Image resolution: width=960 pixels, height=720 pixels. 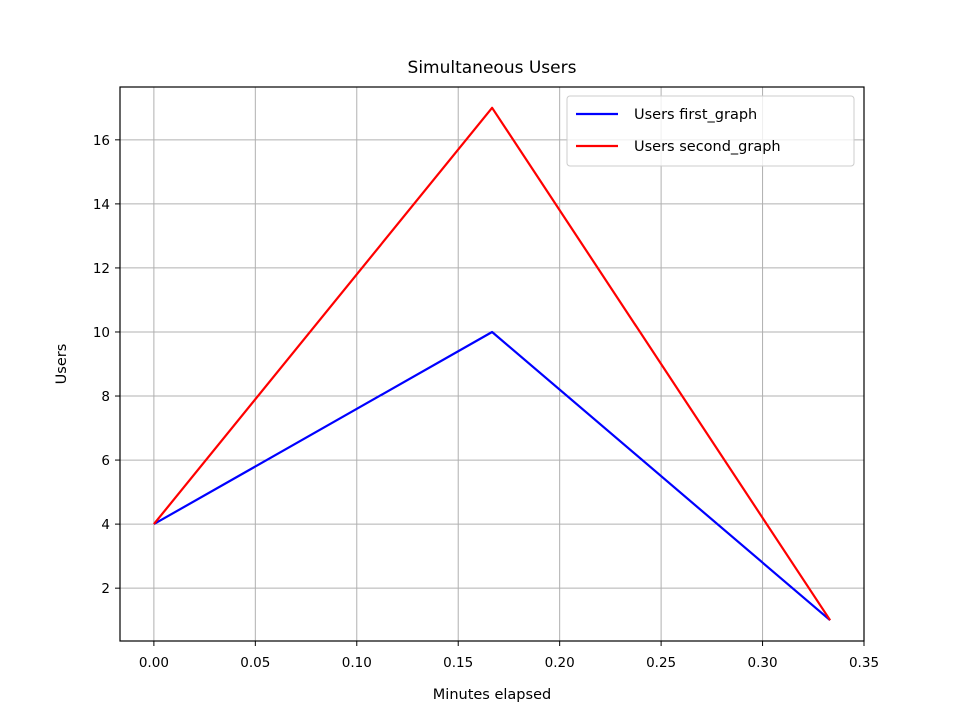 I want to click on y-tick-label: 14, so click(x=101, y=205).